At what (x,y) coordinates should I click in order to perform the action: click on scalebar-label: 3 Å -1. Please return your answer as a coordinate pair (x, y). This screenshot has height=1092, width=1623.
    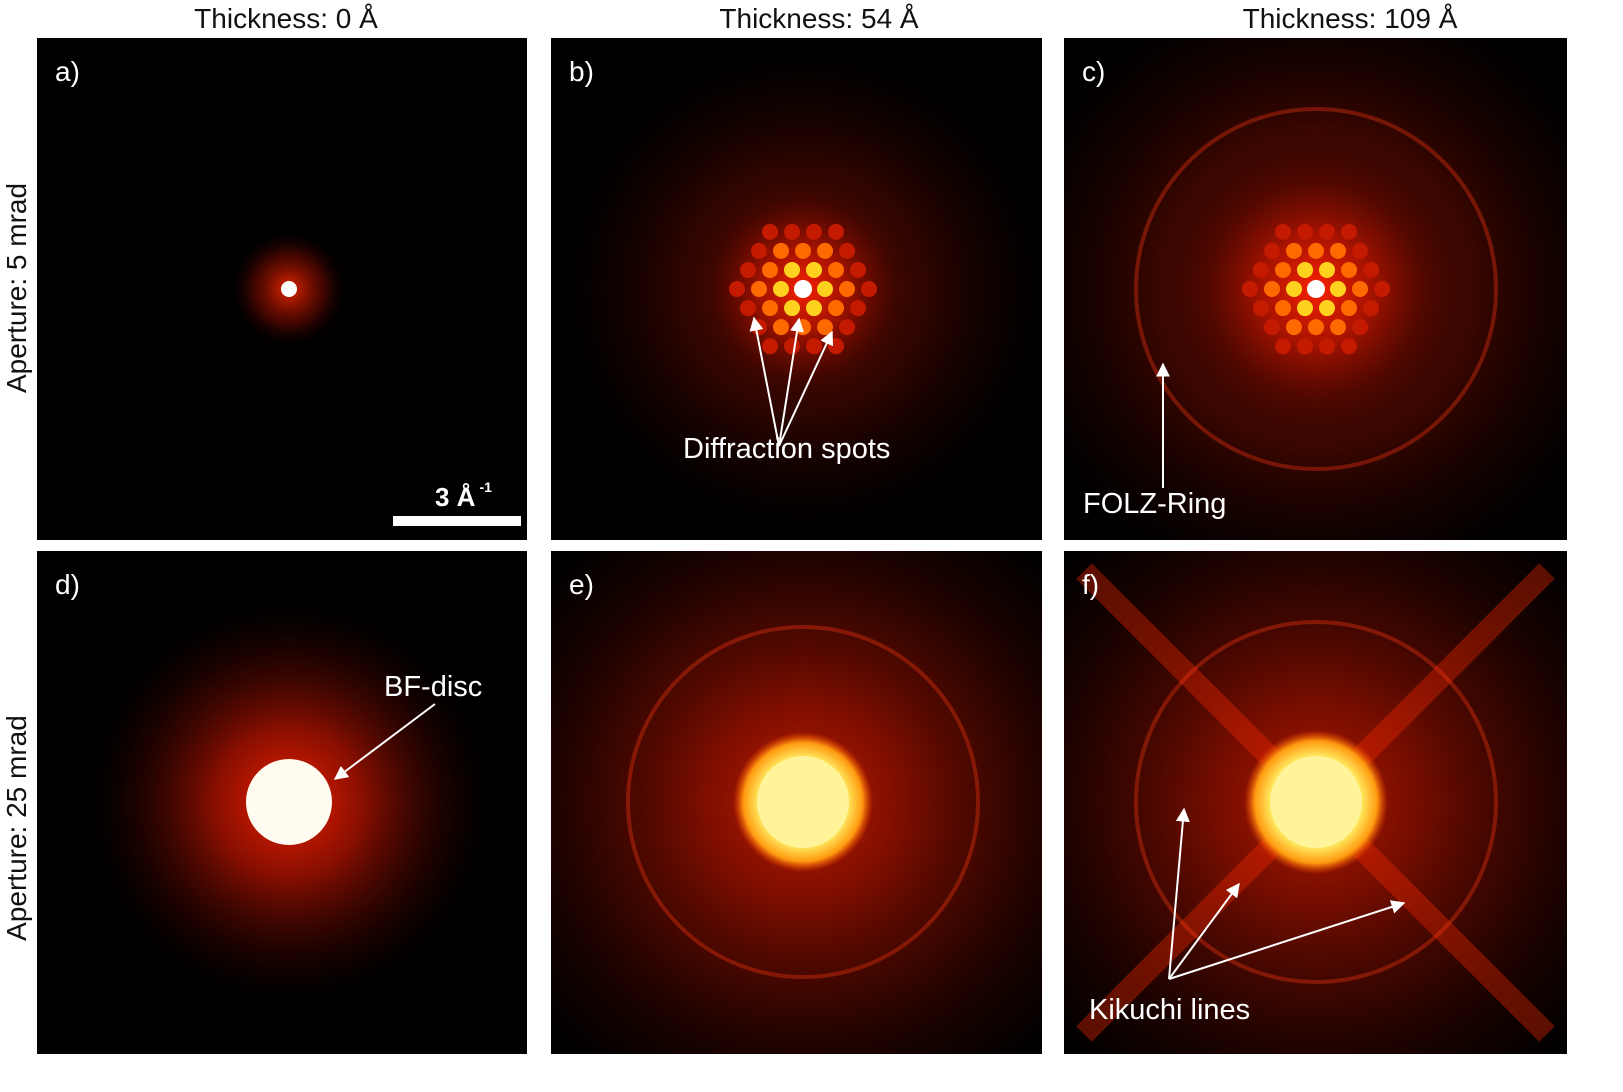
    Looking at the image, I should click on (463, 496).